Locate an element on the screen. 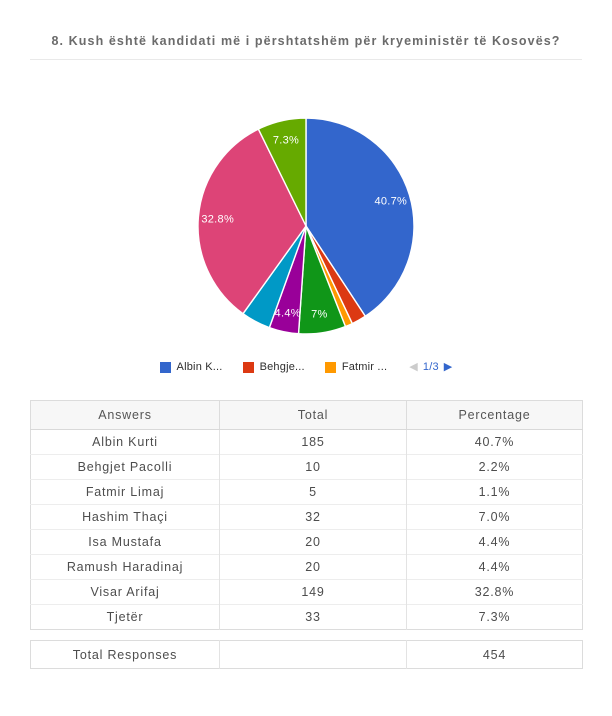 The image size is (612, 716). total-responses-label: Total Responses is located at coordinates (125, 654).